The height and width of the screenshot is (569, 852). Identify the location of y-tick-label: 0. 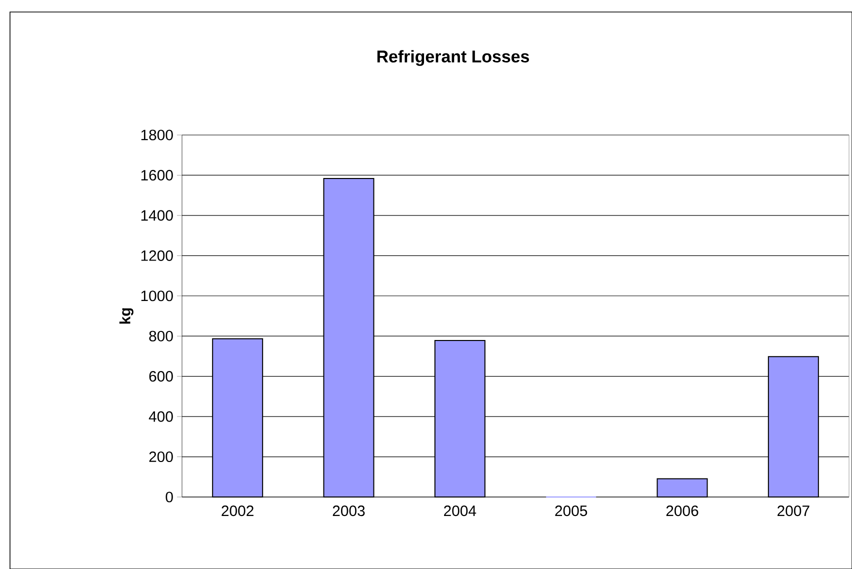
(169, 497).